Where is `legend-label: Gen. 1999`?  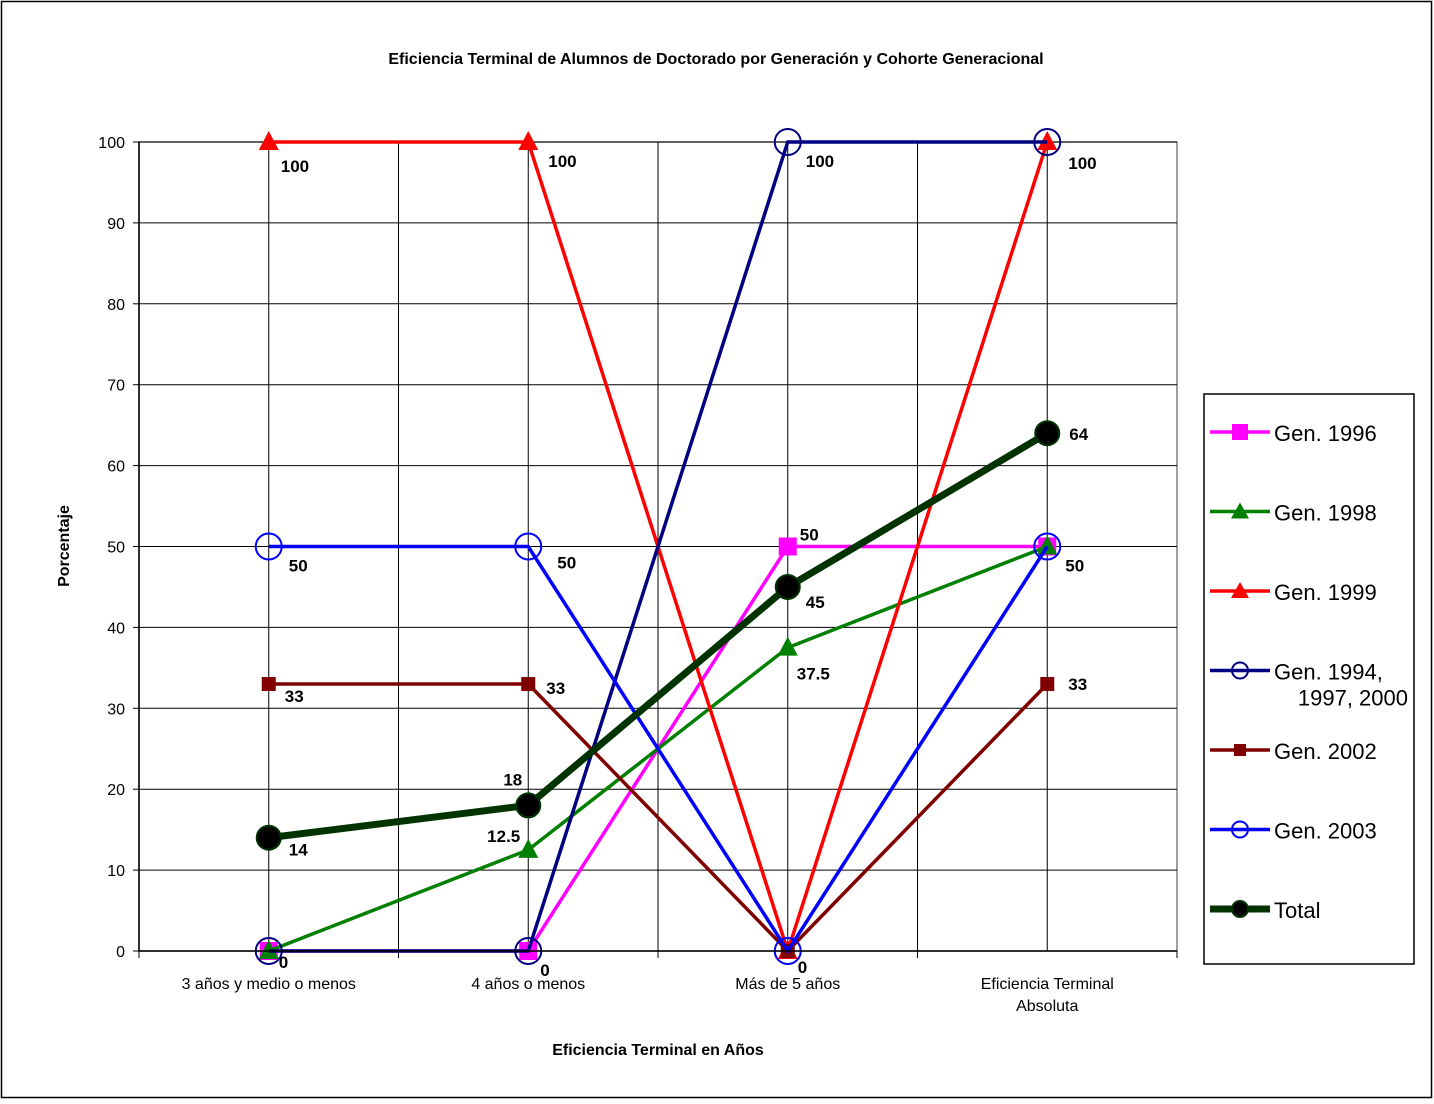
legend-label: Gen. 1999 is located at coordinates (1325, 592).